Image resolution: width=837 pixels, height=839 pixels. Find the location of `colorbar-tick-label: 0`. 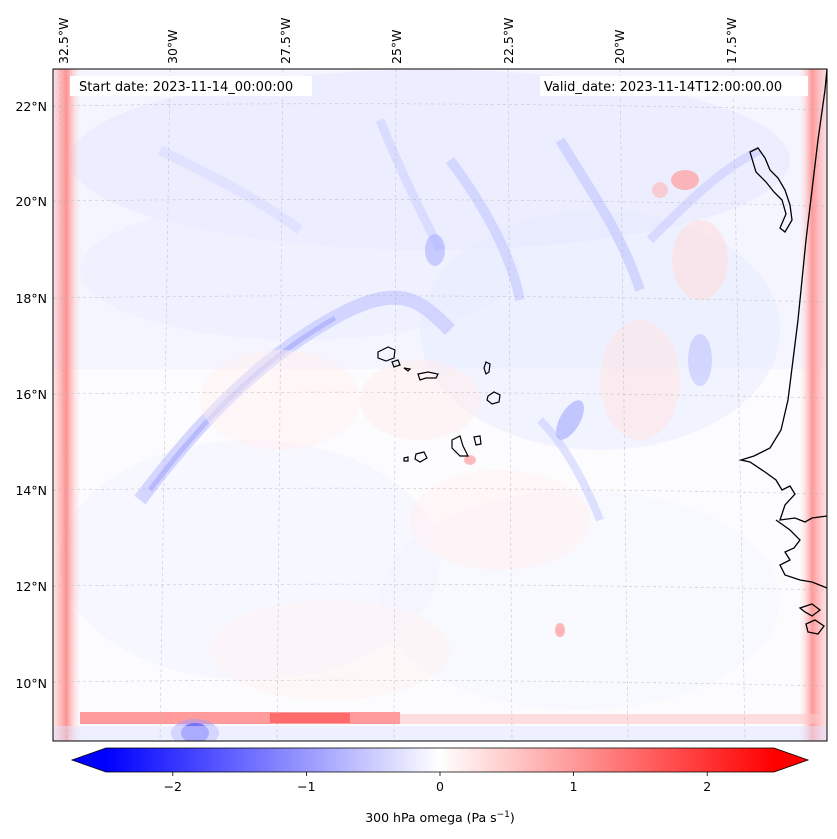

colorbar-tick-label: 0 is located at coordinates (440, 786).